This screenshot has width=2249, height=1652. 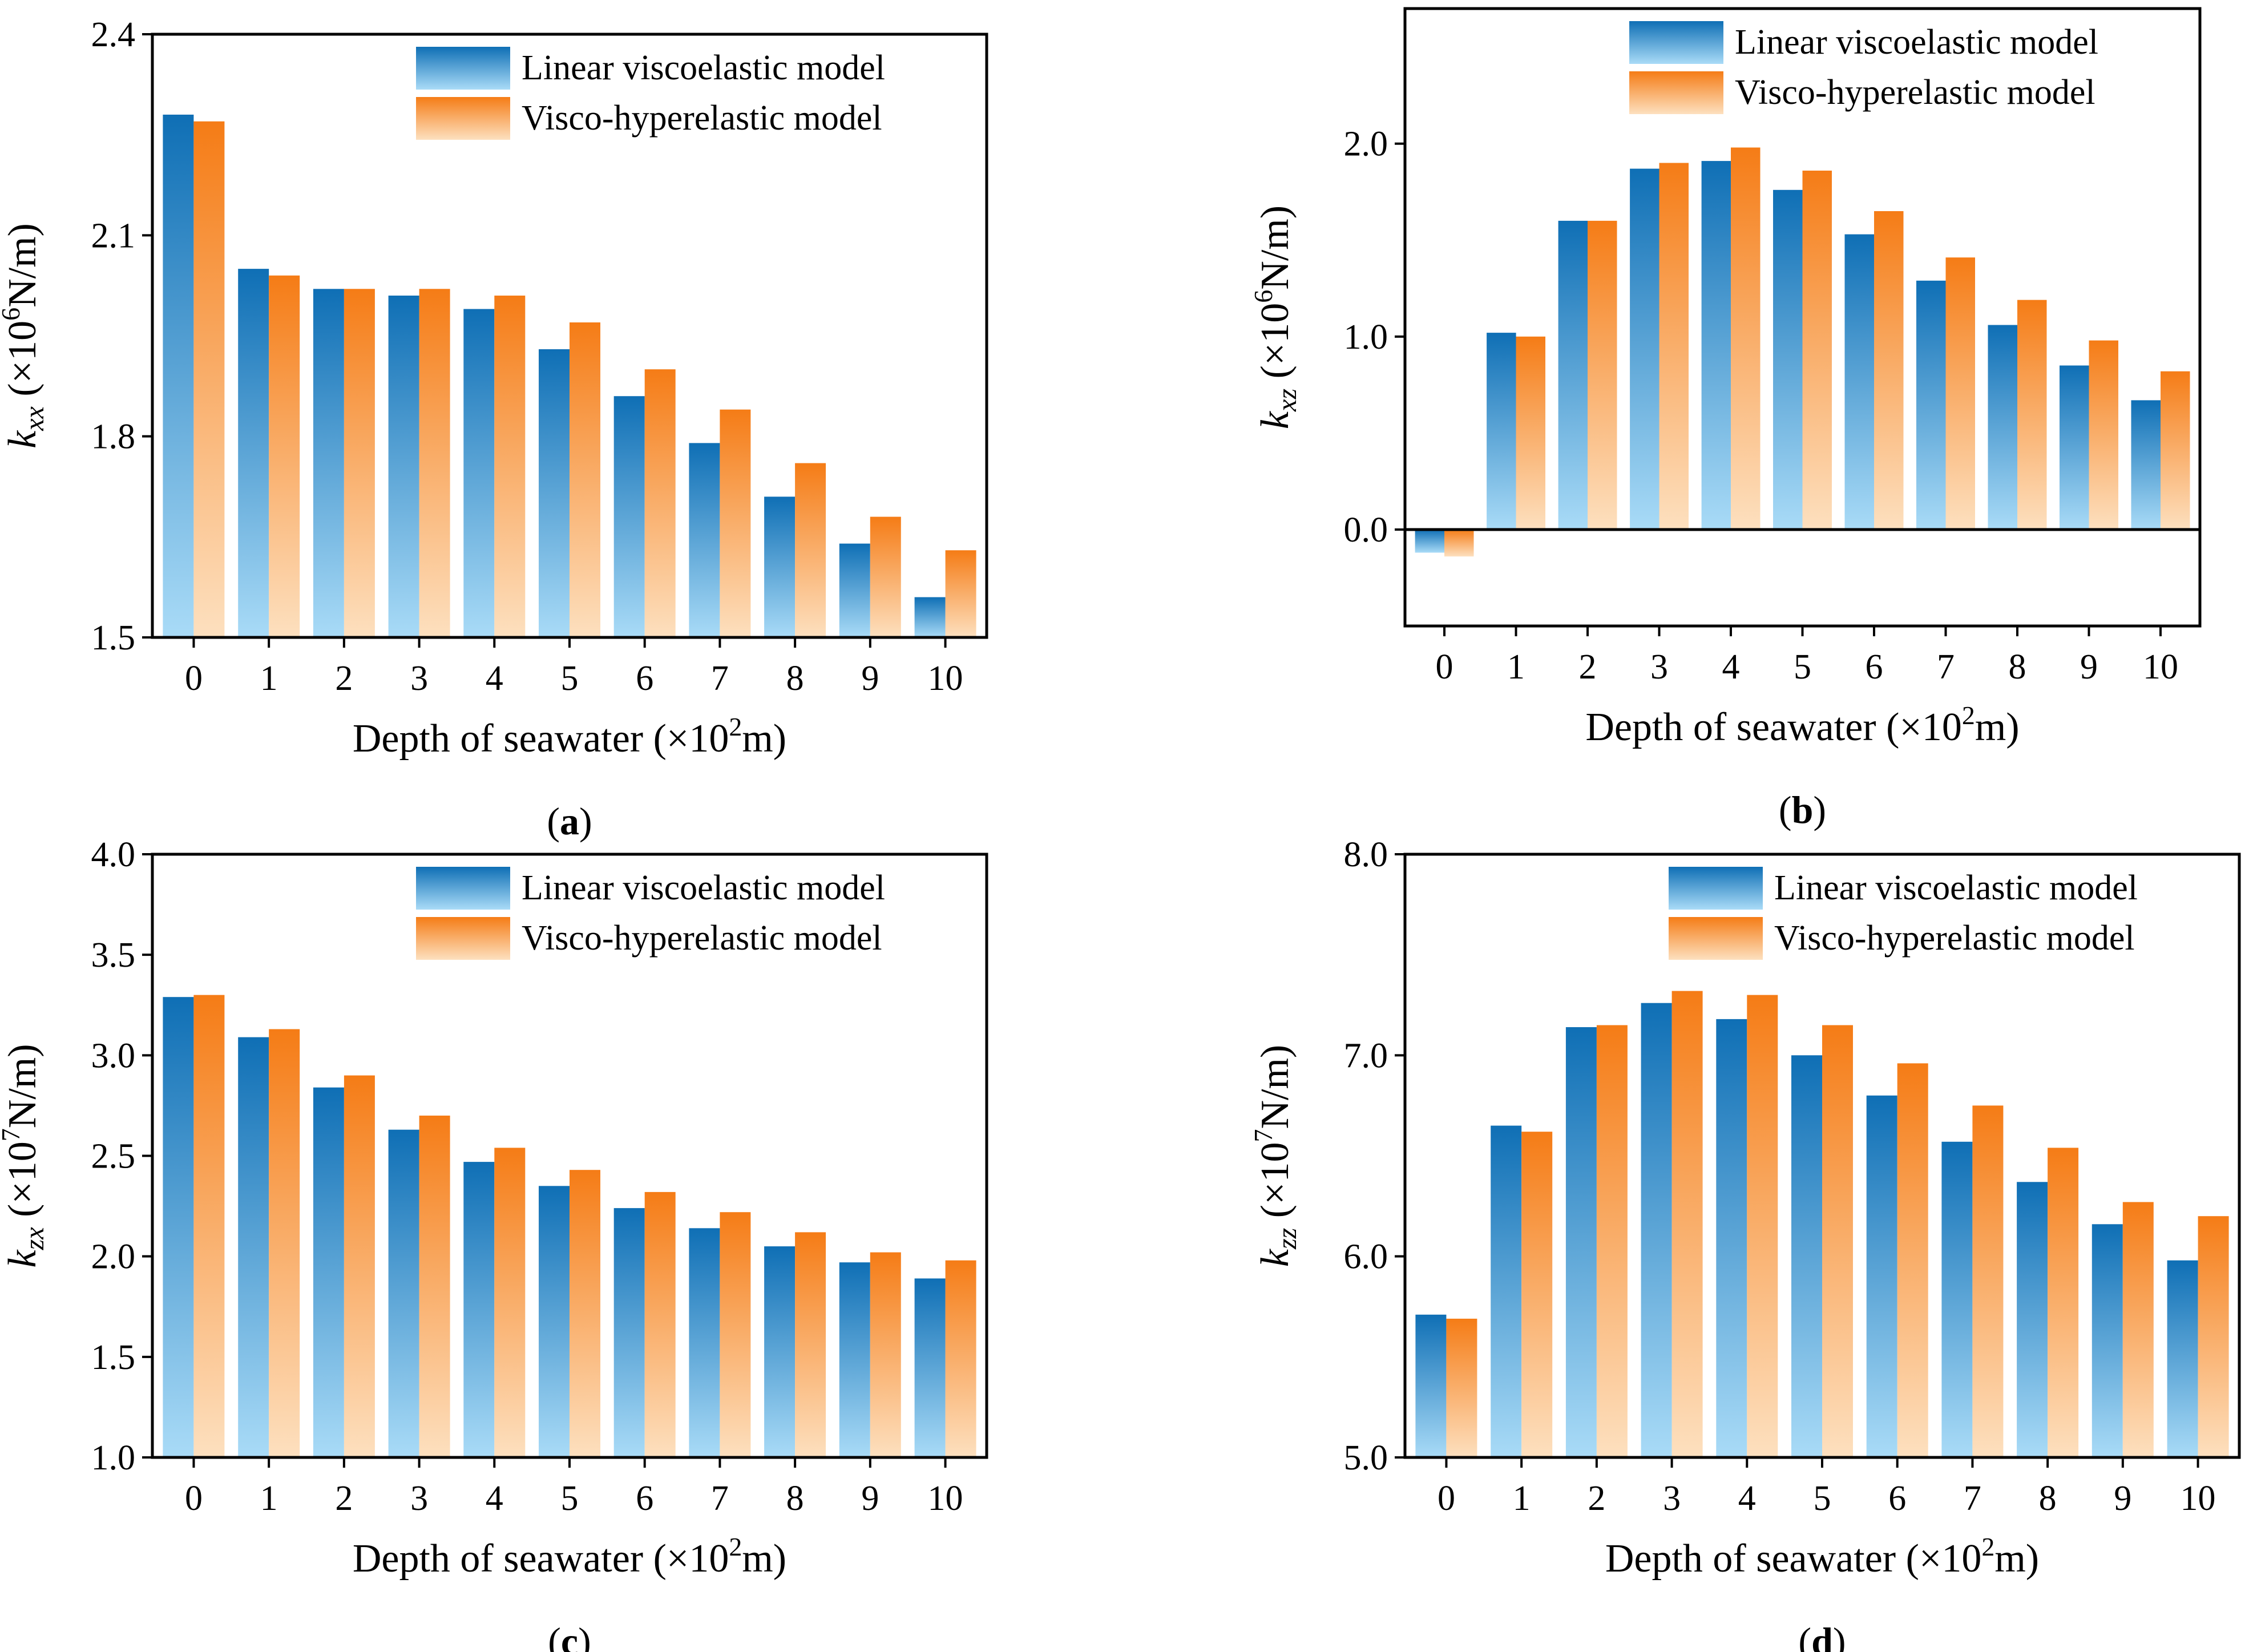 I want to click on panel-caption: (c), so click(x=569, y=1635).